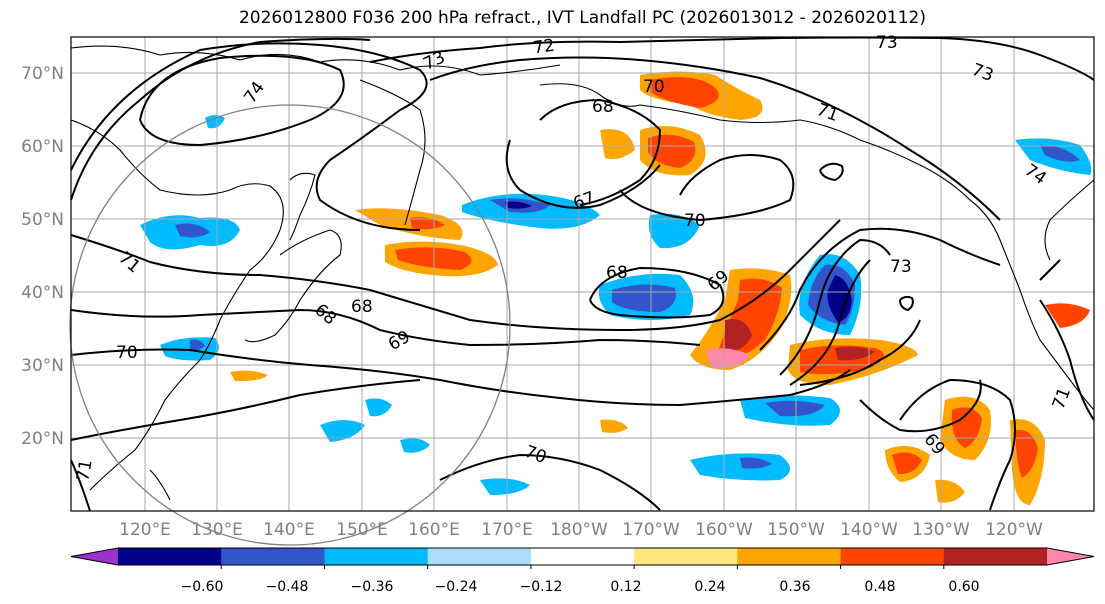 The width and height of the screenshot is (1105, 604). Describe the element at coordinates (945, 236) in the screenshot. I see `negative-region-east` at that location.